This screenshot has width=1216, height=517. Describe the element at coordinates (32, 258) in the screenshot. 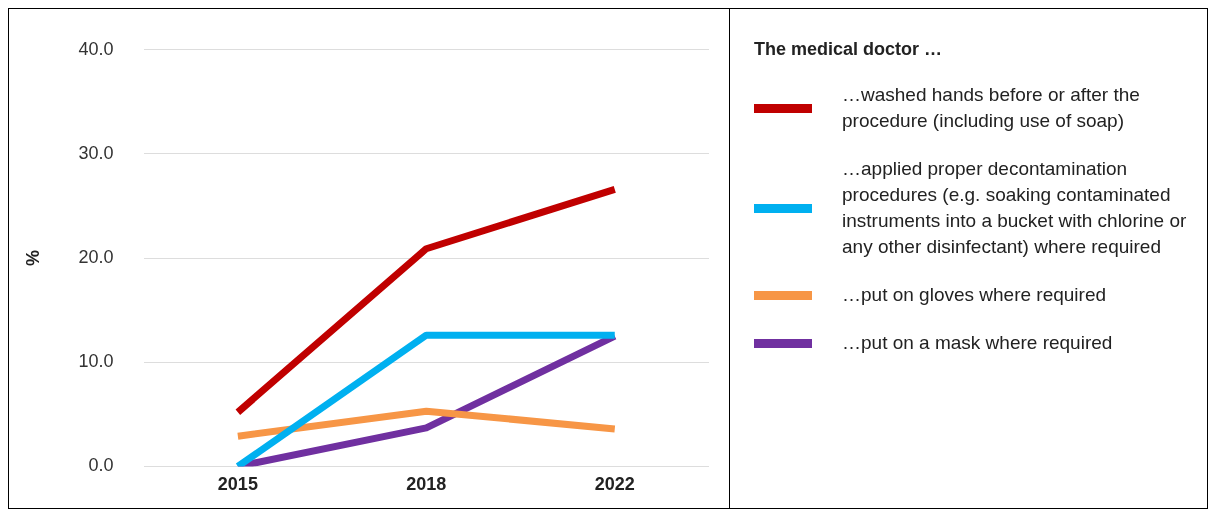

I see `y-axis-title: %` at that location.